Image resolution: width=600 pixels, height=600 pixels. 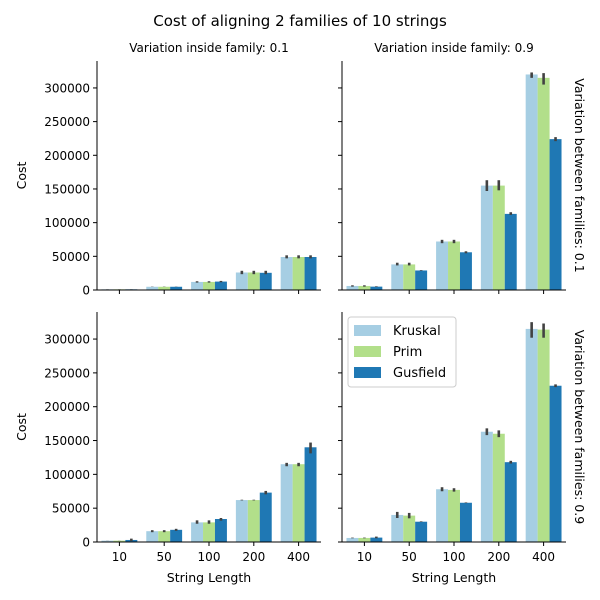 What do you see at coordinates (454, 48) in the screenshot?
I see `panel-title: Variation inside family: 0.9` at bounding box center [454, 48].